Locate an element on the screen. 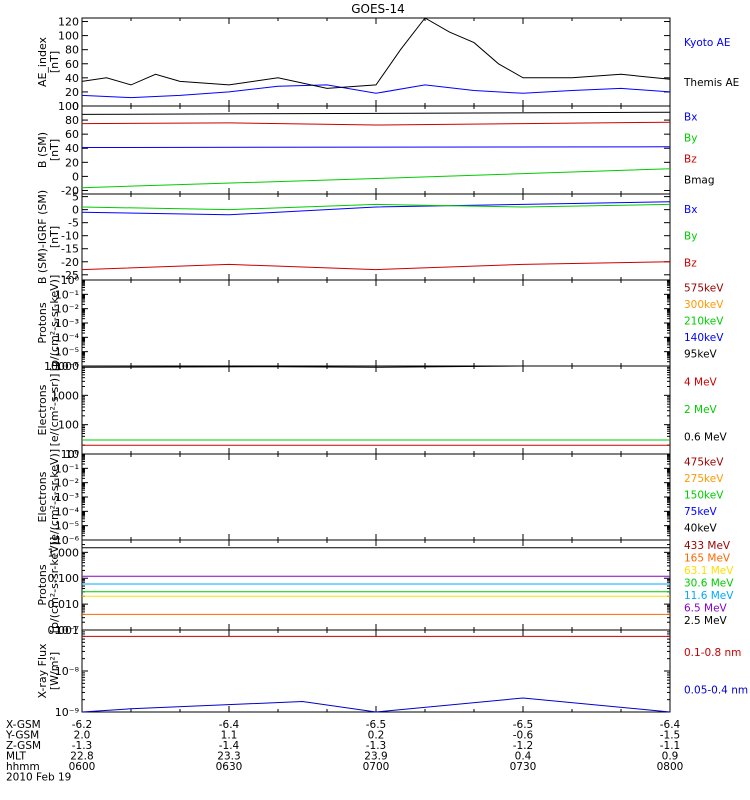 This screenshot has width=750, height=800. legend-label: 2 MeV is located at coordinates (701, 410).